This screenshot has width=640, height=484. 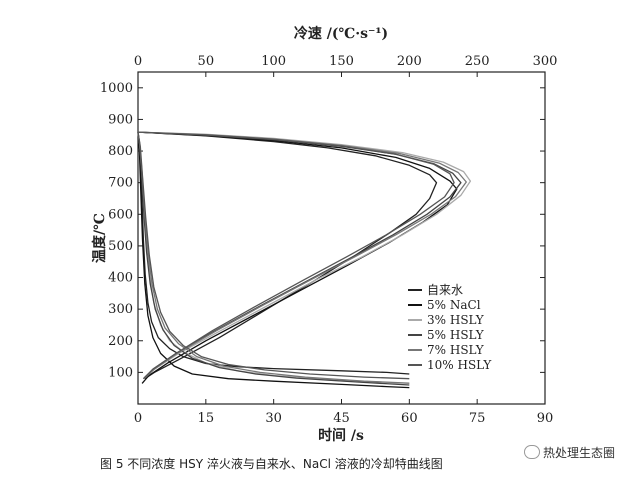 I want to click on wechat-icon, so click(x=532, y=452).